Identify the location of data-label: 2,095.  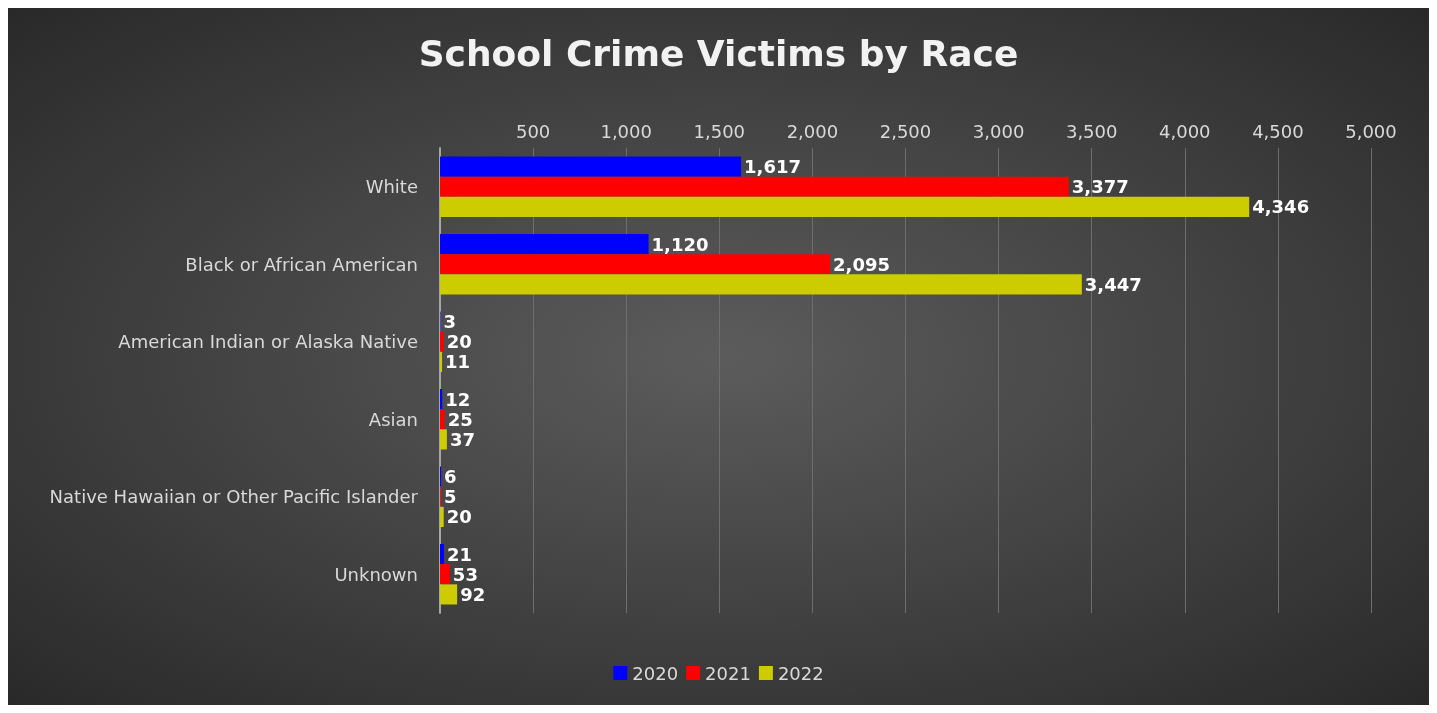
(862, 264).